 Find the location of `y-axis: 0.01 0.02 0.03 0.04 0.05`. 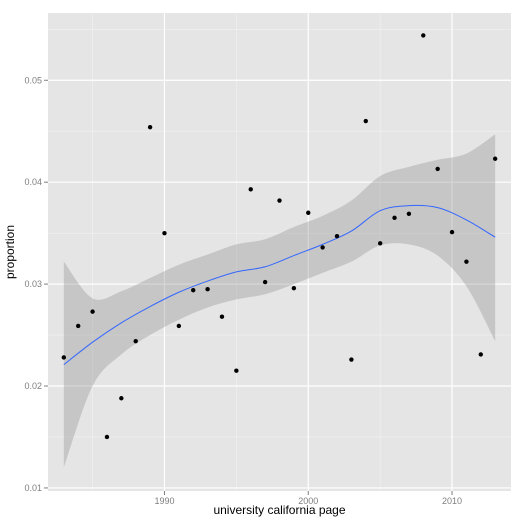

y-axis: 0.01 0.02 0.03 0.04 0.05 is located at coordinates (36, 284).